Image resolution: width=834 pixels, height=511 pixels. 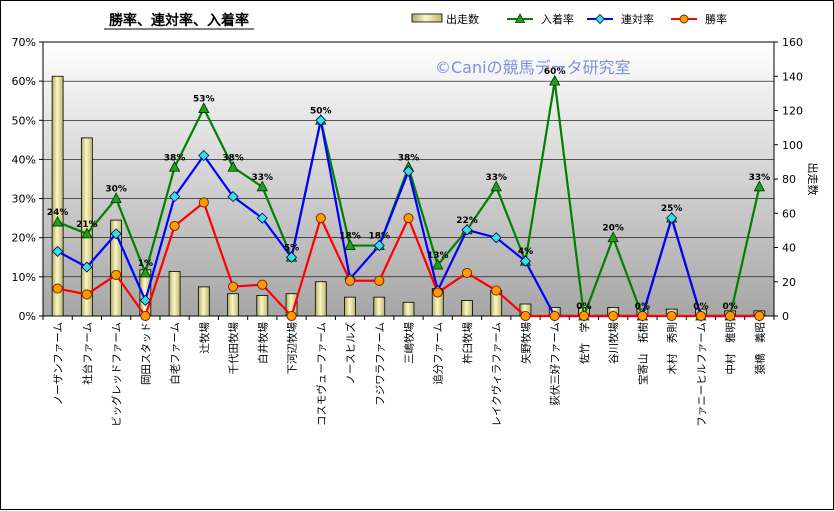 What do you see at coordinates (380, 364) in the screenshot?
I see `category-label: フジワラファーム` at bounding box center [380, 364].